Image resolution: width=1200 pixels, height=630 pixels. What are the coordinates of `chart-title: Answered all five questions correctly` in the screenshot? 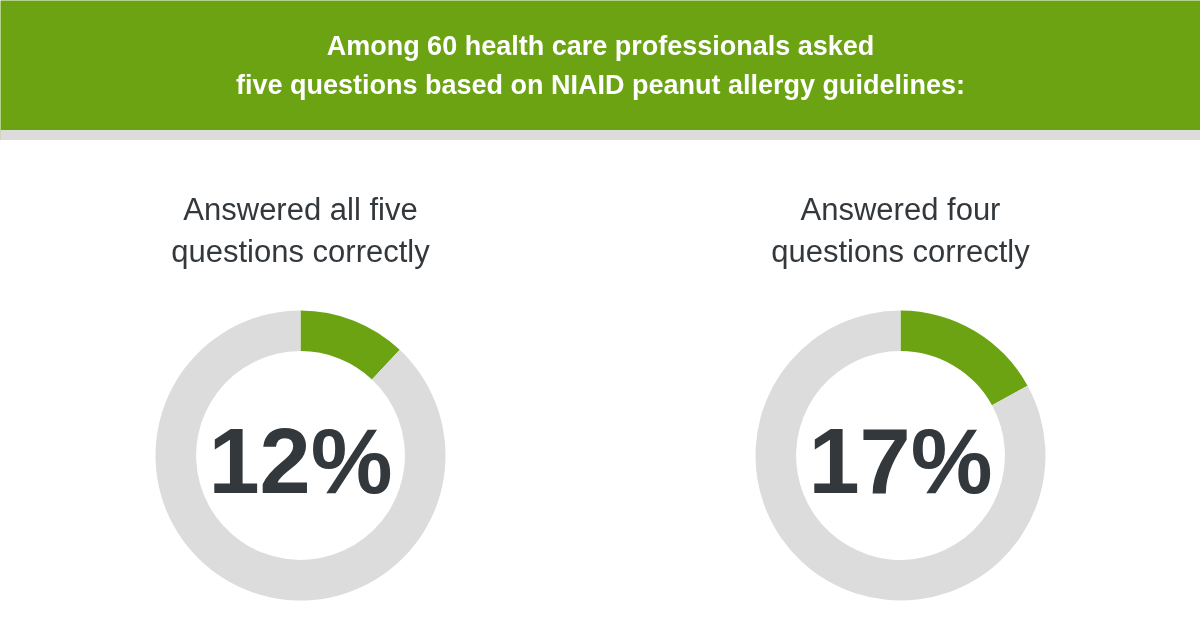 It's located at (301, 230).